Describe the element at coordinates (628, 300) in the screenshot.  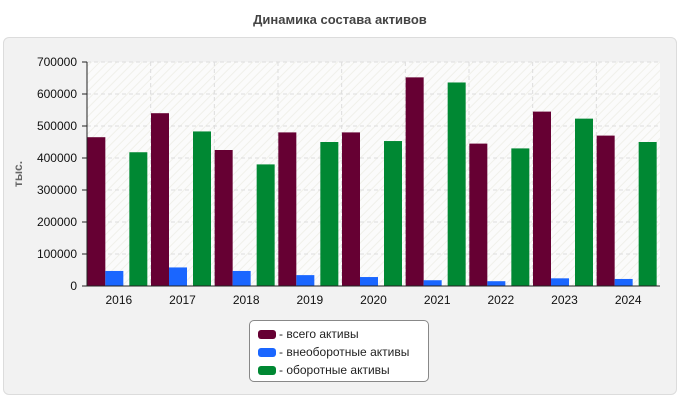
I see `x-tick-label: 2024` at that location.